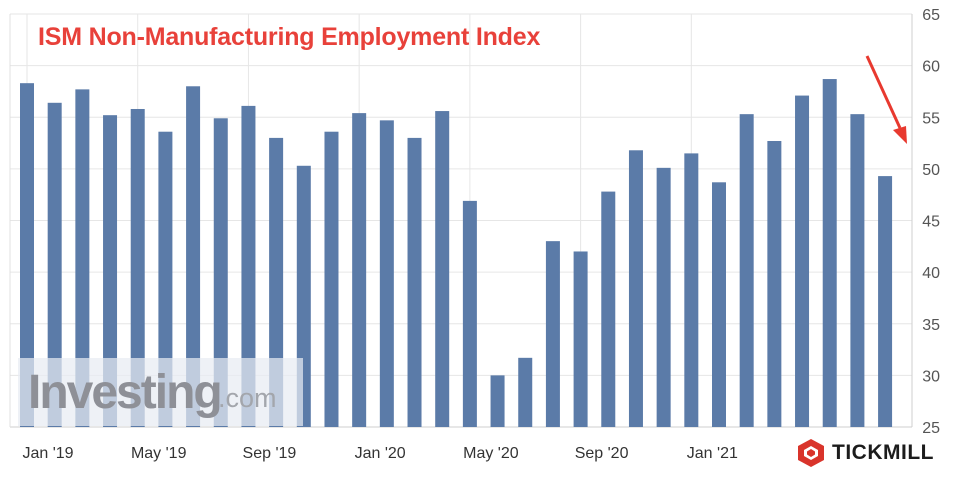 This screenshot has height=482, width=963. What do you see at coordinates (491, 453) in the screenshot?
I see `x-tick-label: May '20` at bounding box center [491, 453].